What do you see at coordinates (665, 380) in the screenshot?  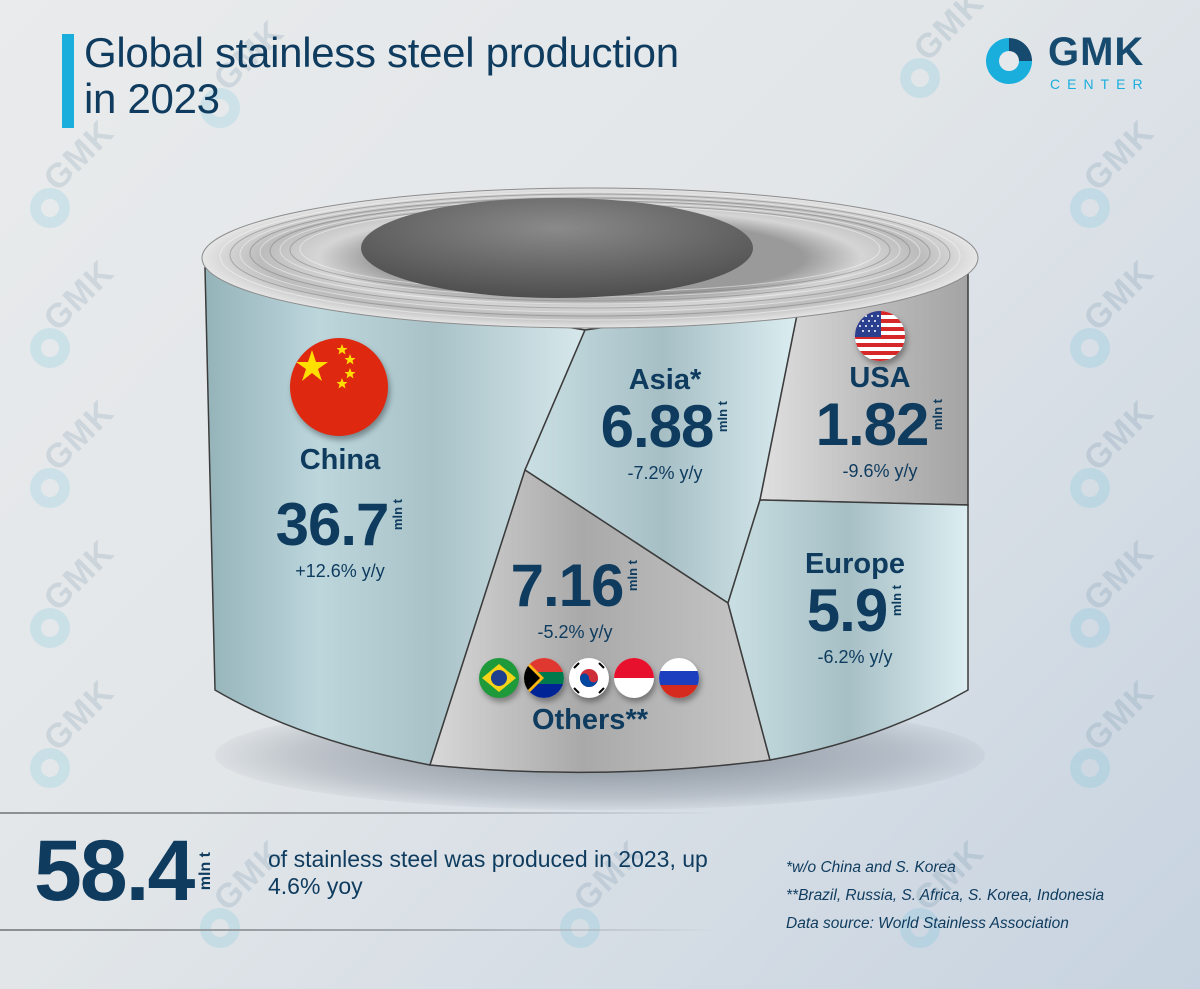 I see `region-name: Asia*` at bounding box center [665, 380].